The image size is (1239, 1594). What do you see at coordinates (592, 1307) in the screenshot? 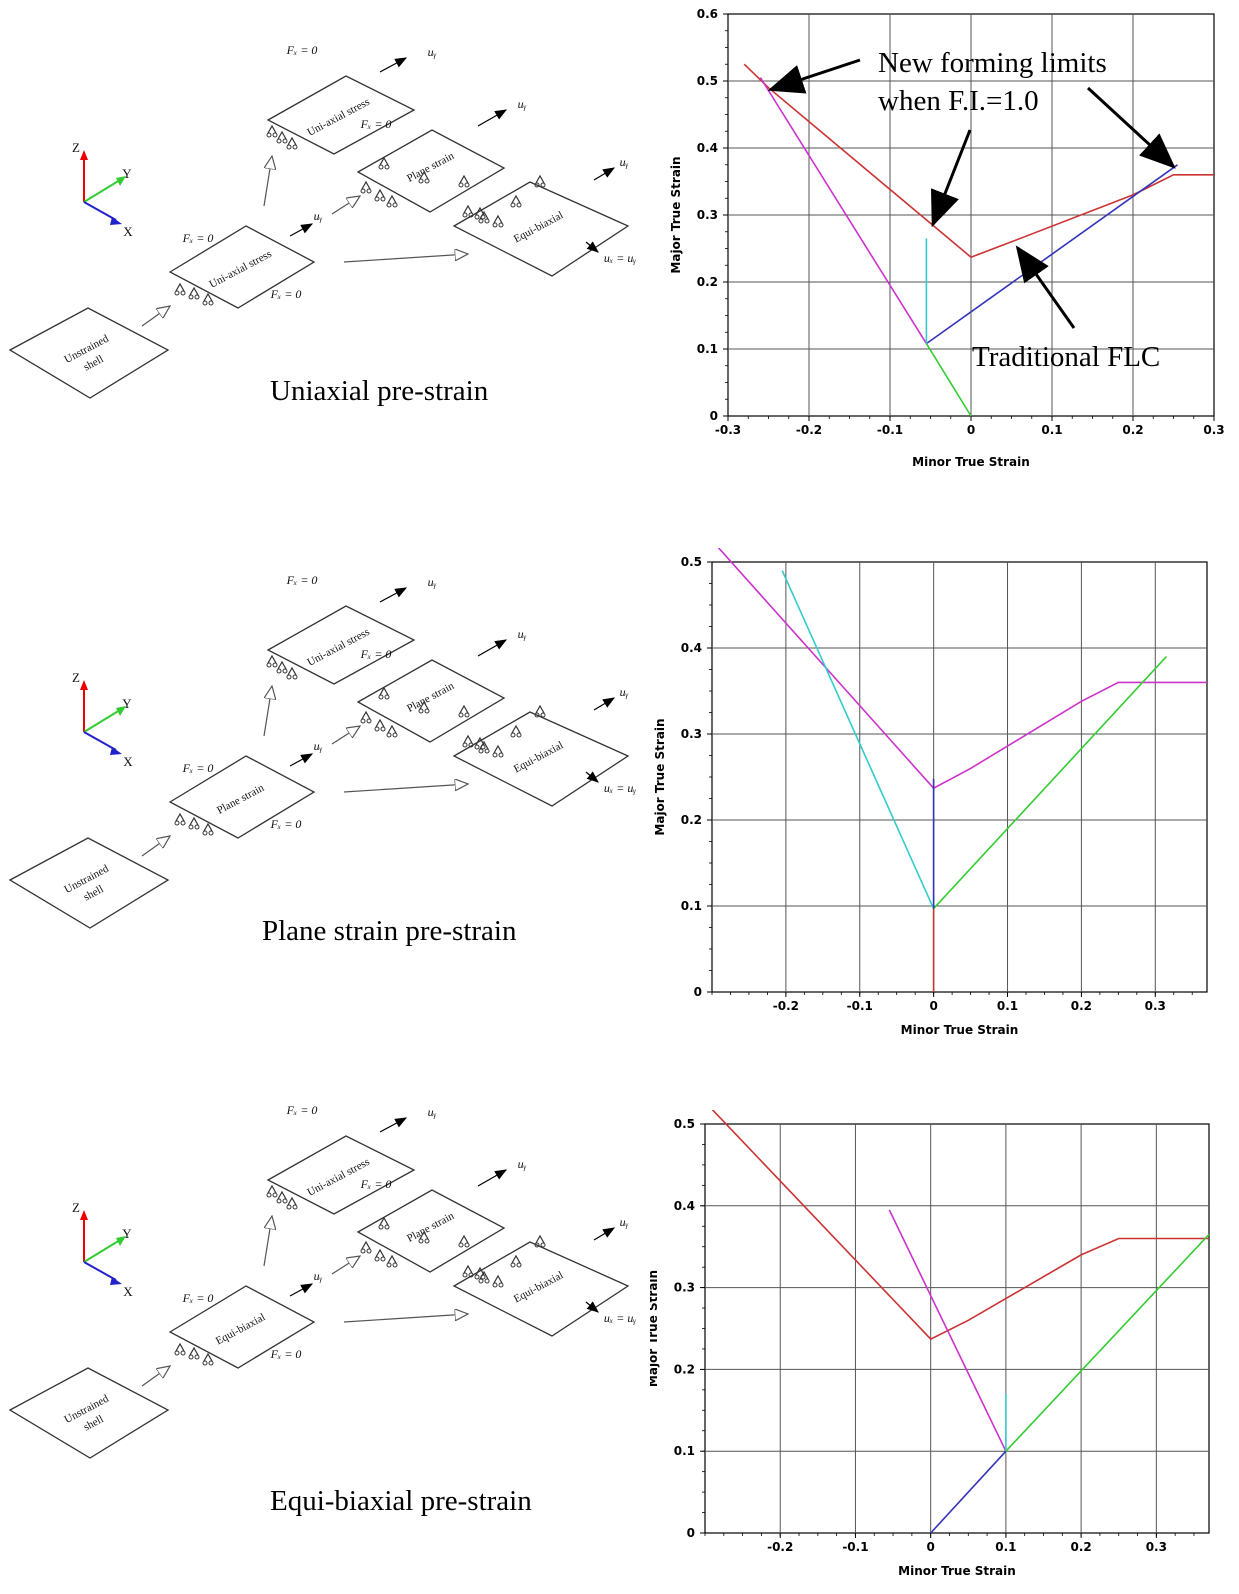
I see `uxuy-arrow-equi` at bounding box center [592, 1307].